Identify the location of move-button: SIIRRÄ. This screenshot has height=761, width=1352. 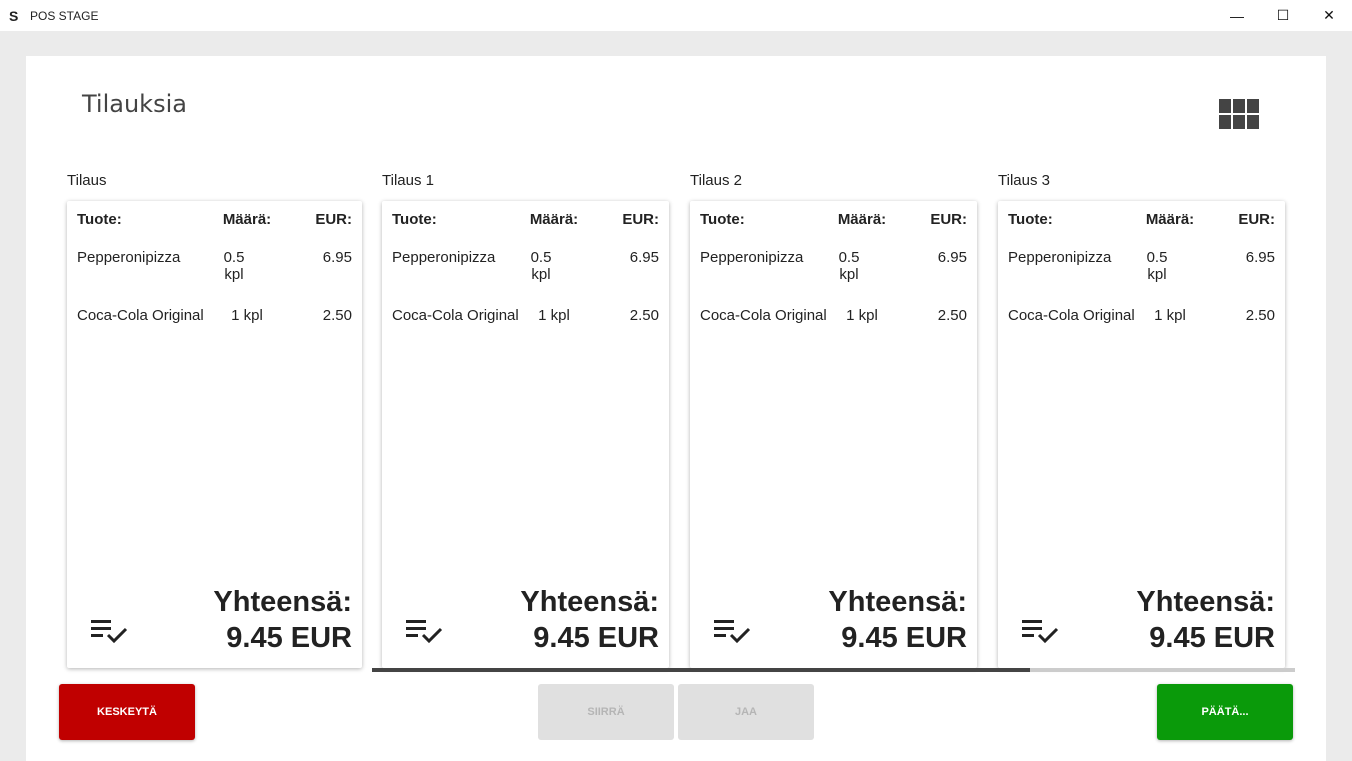
(606, 712).